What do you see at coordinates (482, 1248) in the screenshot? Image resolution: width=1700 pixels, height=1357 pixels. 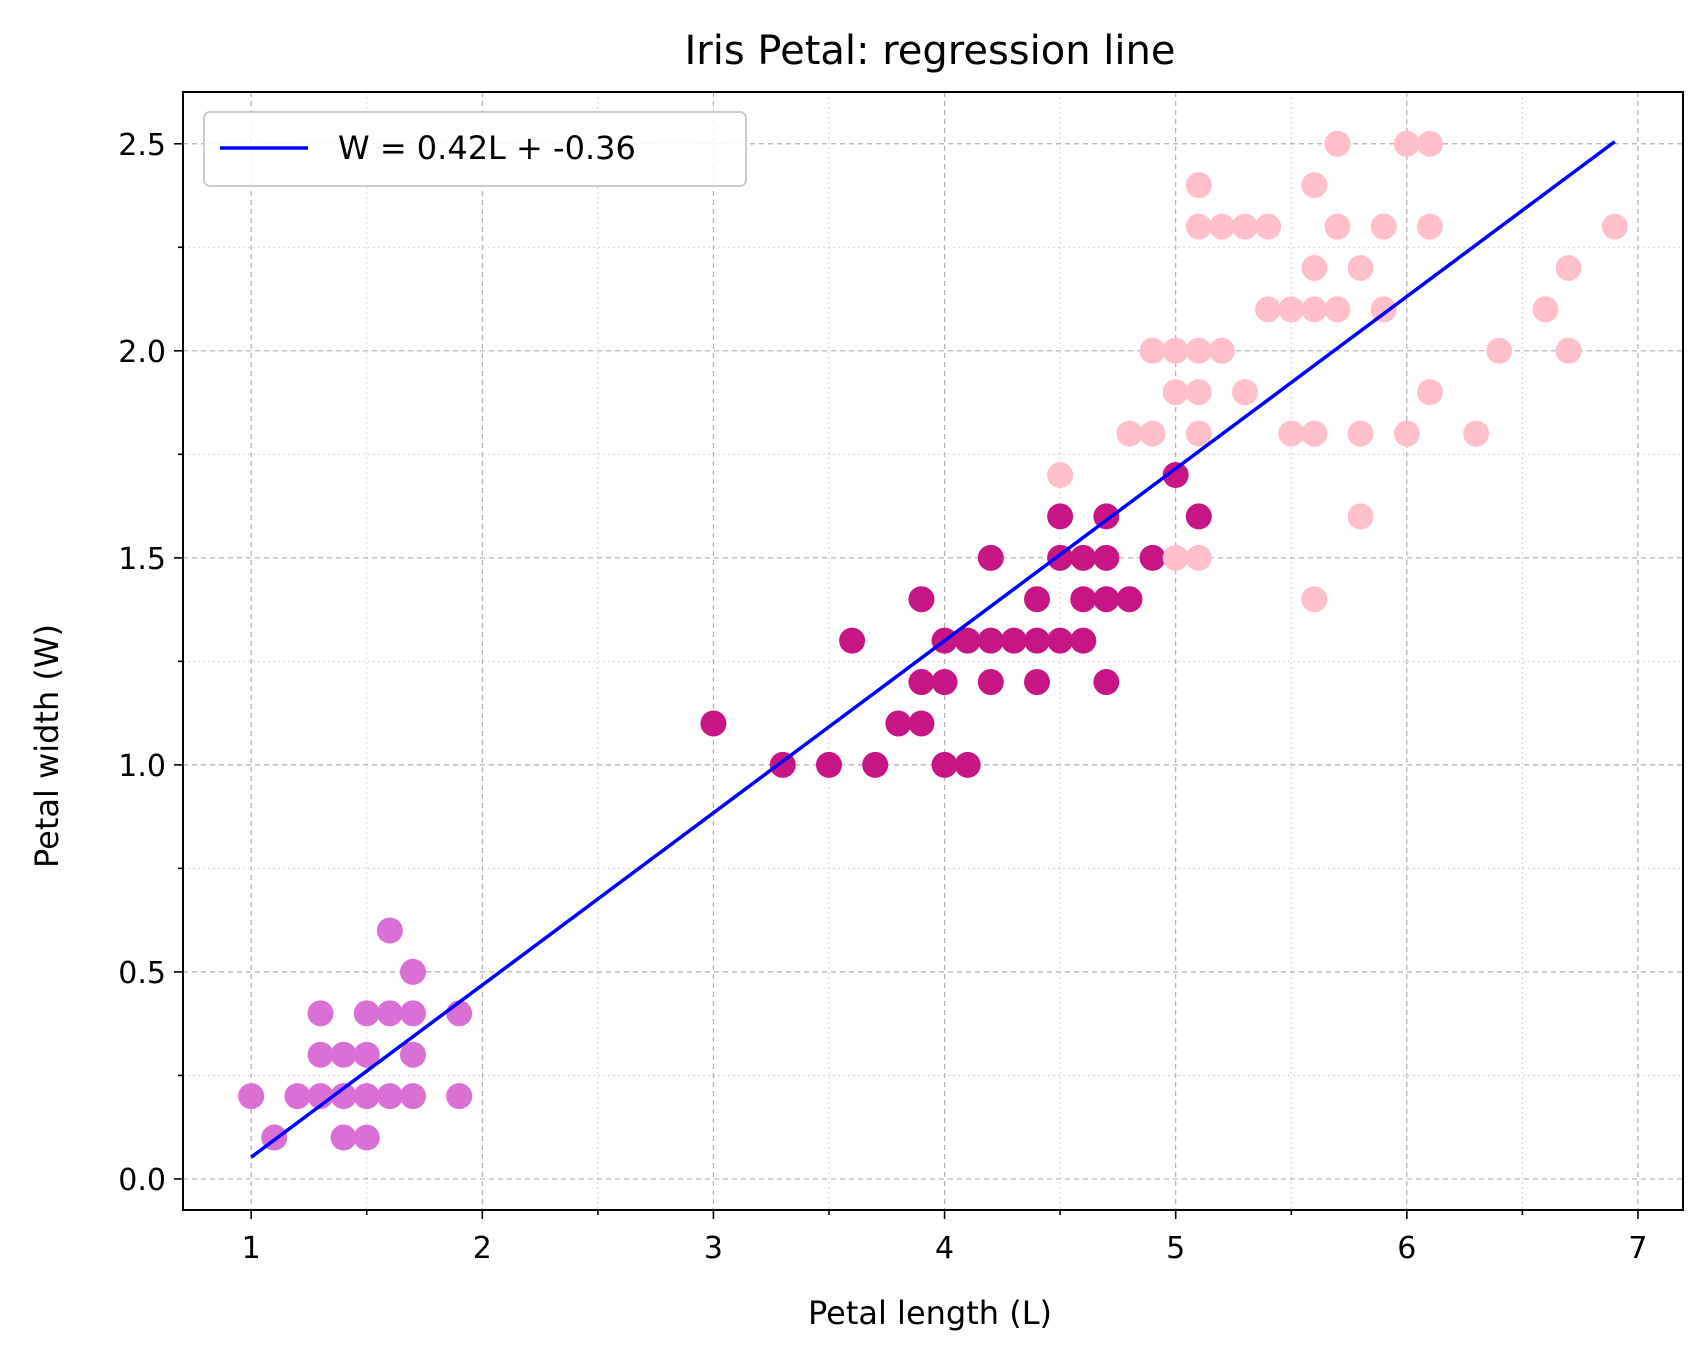 I see `x-tick-label: 2` at bounding box center [482, 1248].